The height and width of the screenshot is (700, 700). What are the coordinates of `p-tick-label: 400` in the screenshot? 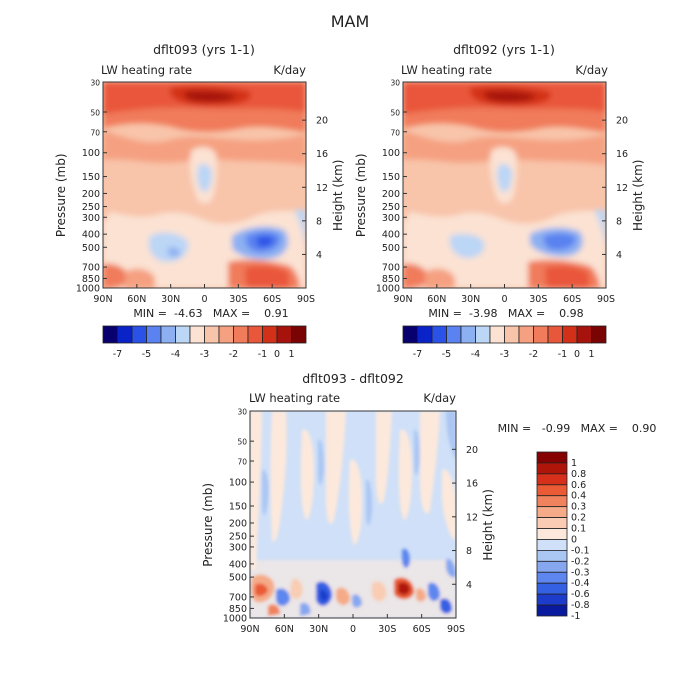 It's located at (238, 564).